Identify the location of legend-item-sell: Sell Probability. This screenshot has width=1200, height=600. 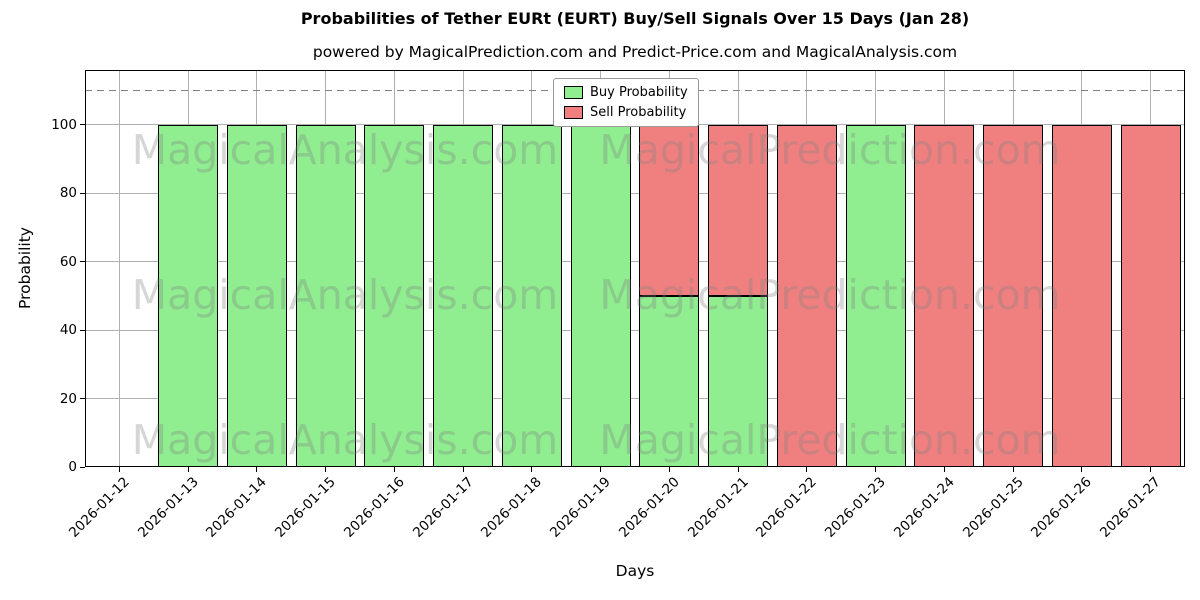
(626, 112).